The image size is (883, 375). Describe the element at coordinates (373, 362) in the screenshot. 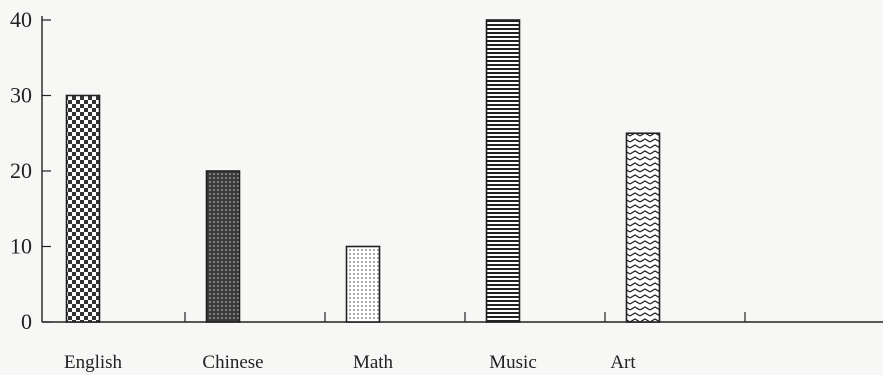

I see `x-tick-label: Math` at that location.